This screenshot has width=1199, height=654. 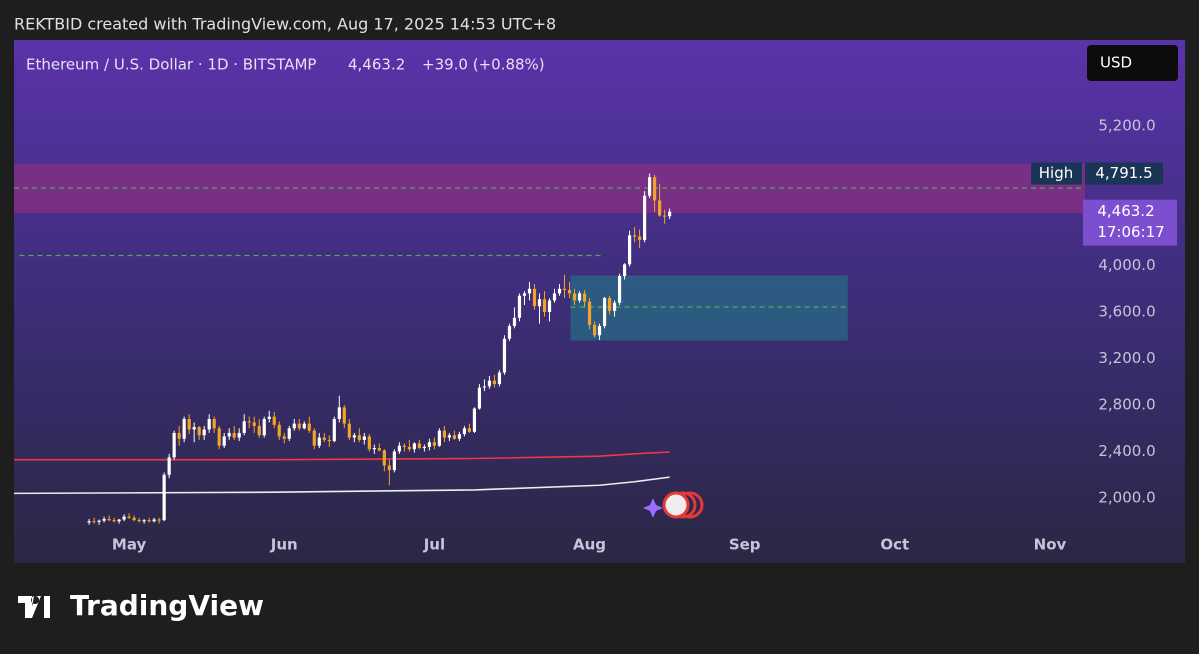 I want to click on high-value: 4,791.5, so click(x=1123, y=173).